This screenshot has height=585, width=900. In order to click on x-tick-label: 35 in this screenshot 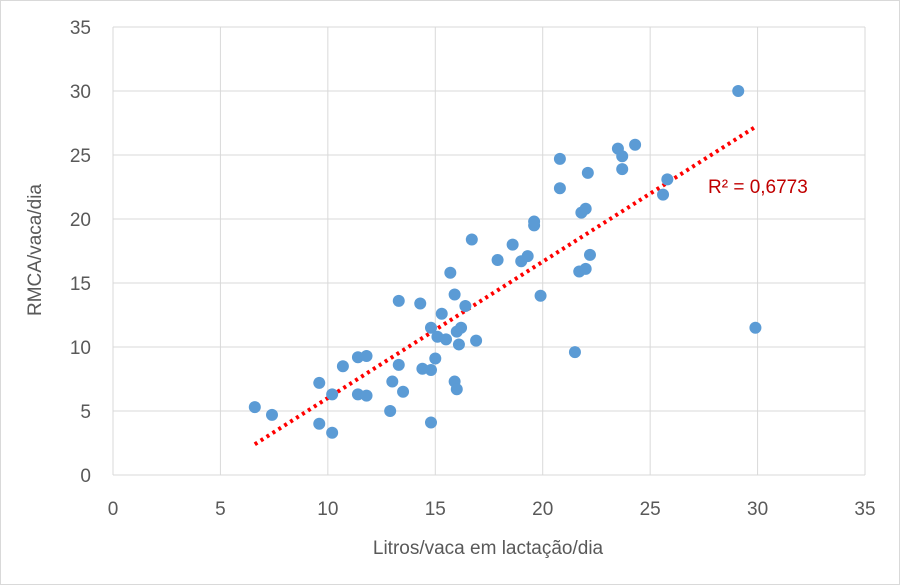, I will do `click(864, 509)`.